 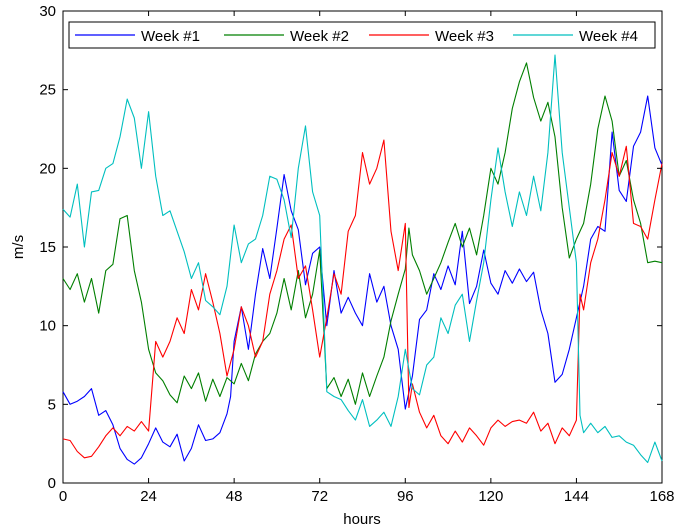 I want to click on x-tick-label: 144, so click(x=576, y=496).